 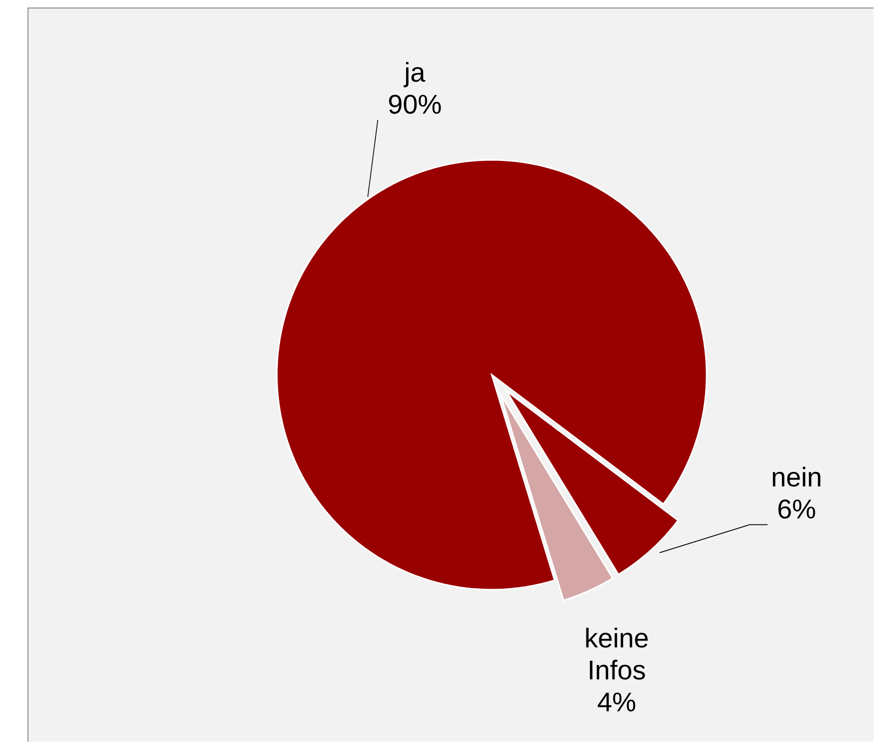 I want to click on data-label: 90%, so click(x=415, y=104).